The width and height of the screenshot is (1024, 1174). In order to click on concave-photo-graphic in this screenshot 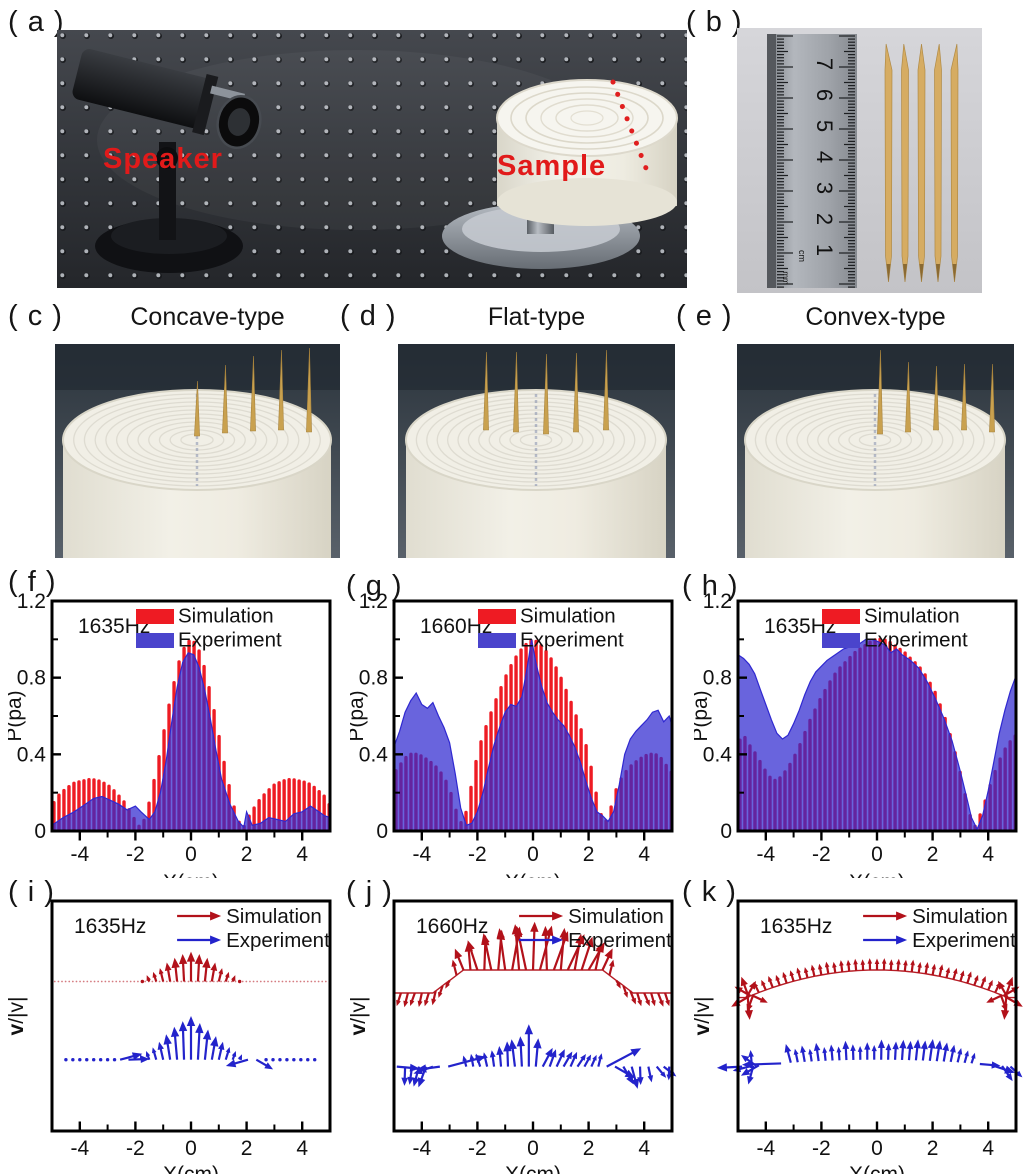, I will do `click(197, 451)`.